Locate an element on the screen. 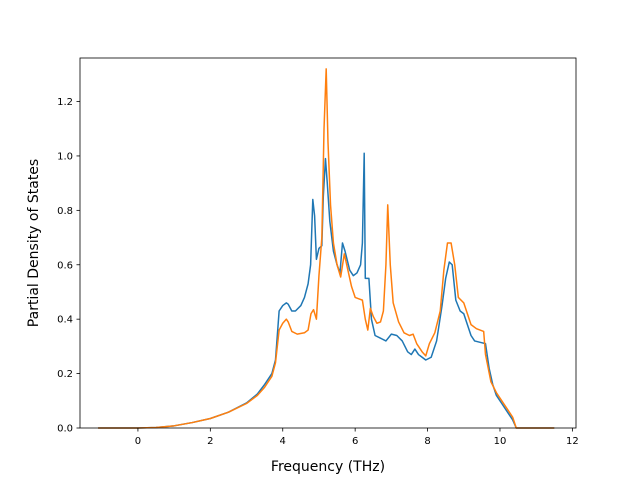 Image resolution: width=640 pixels, height=480 pixels. x-axis-ticks: 0 2 4 6 8 10 12 is located at coordinates (357, 437).